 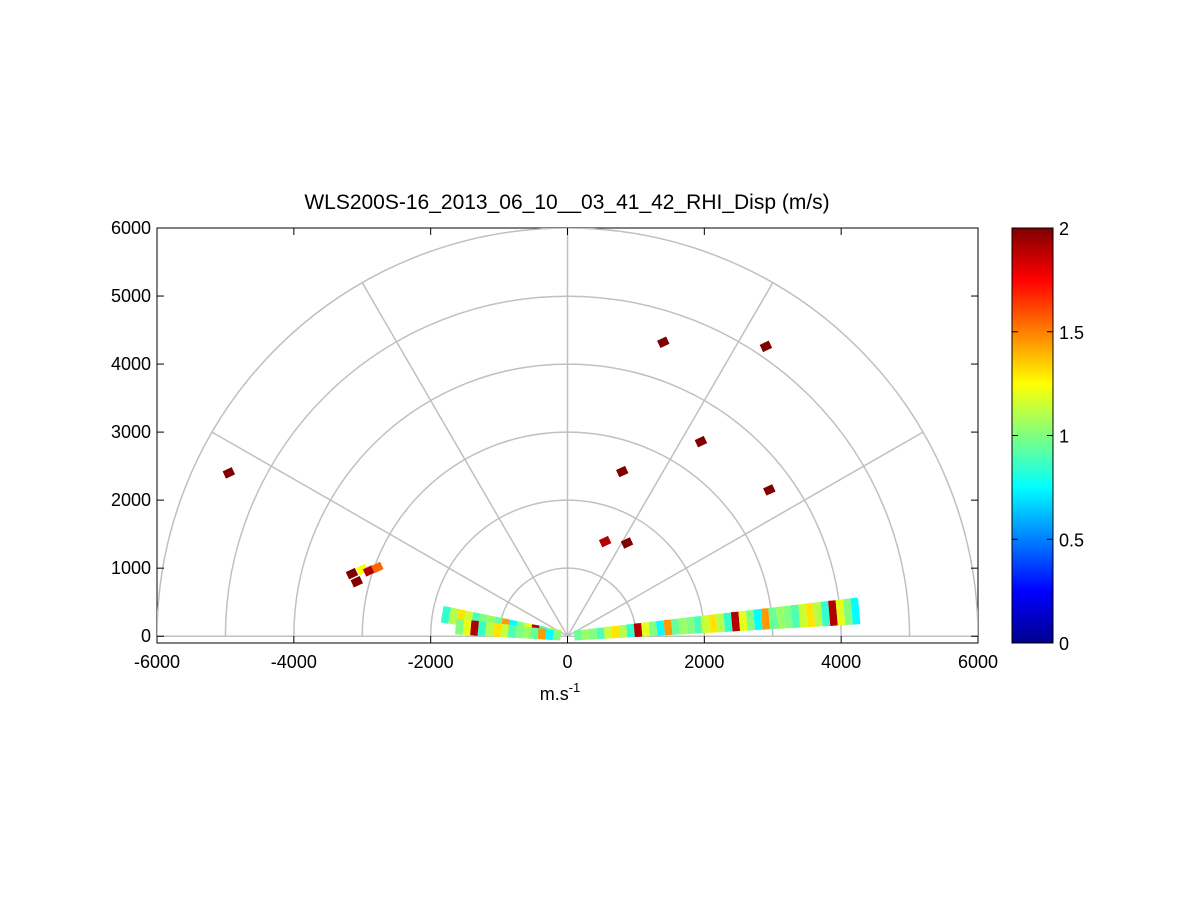 I want to click on x-tick-label: 4000, so click(x=841, y=662).